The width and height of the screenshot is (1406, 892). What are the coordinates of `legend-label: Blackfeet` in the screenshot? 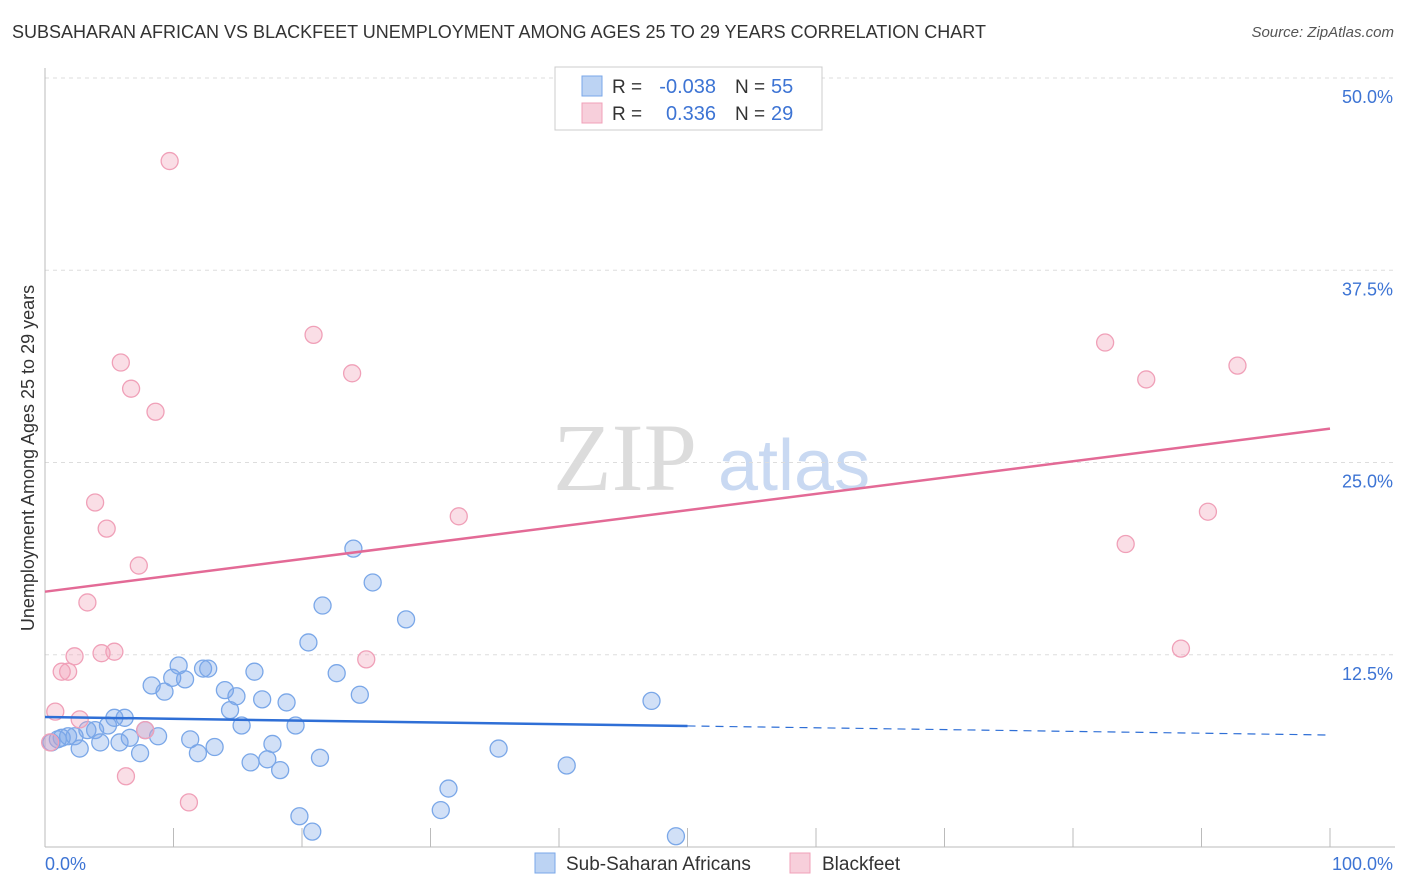 It's located at (861, 864).